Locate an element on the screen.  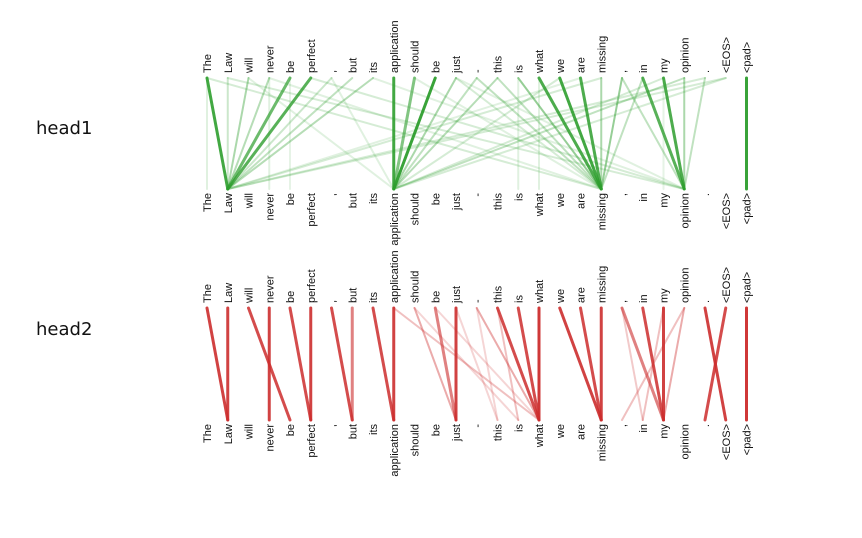
head1-bottom-token: will is located at coordinates (250, 201).